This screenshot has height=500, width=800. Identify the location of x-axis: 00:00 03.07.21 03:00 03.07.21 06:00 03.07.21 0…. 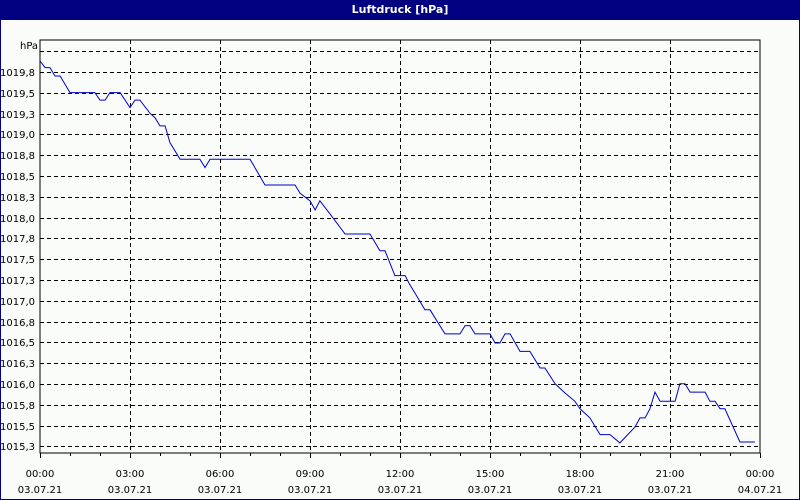
(400, 474).